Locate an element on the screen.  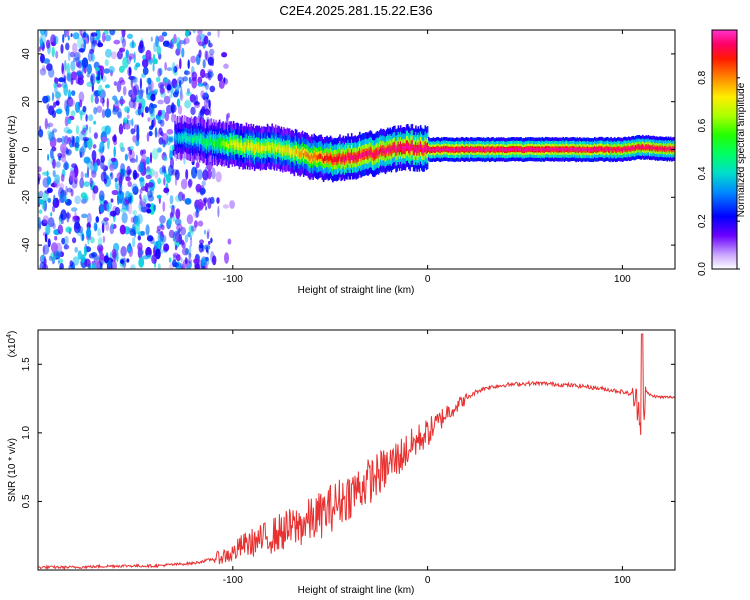
colorbar-label: Normalized spectral amplitude is located at coordinates (741, 149).